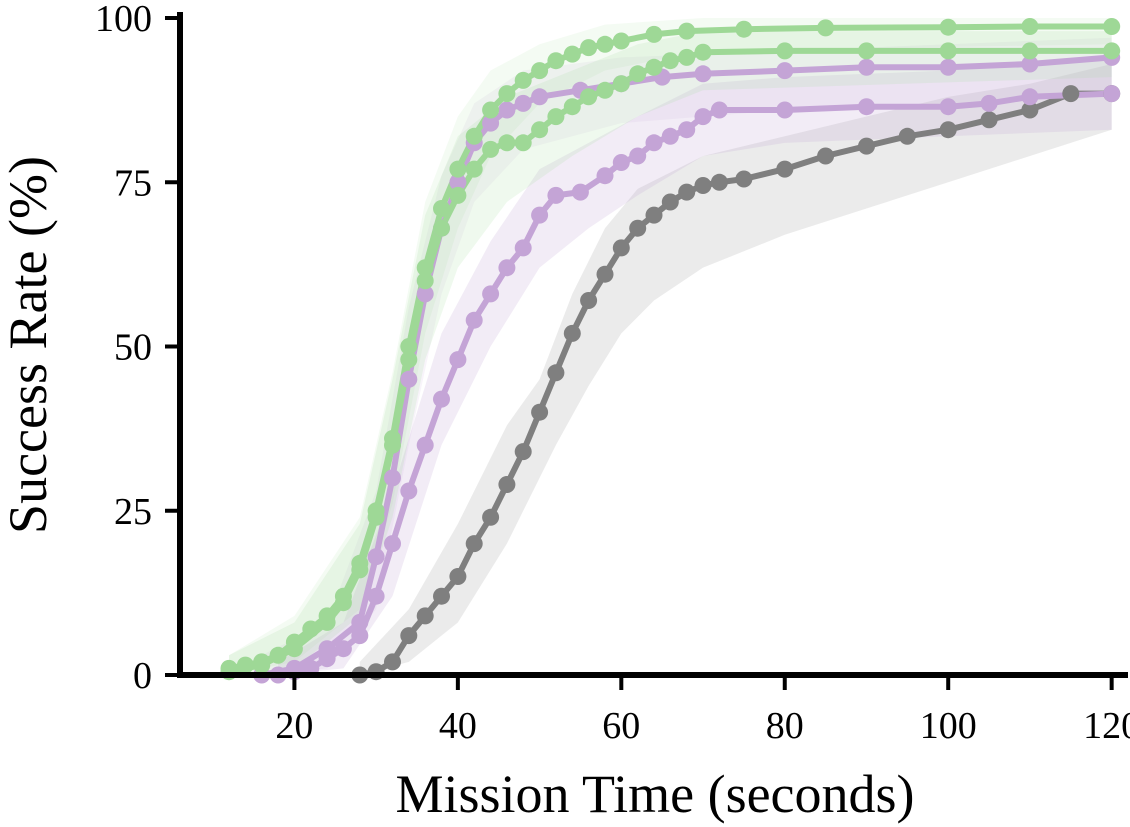  Describe the element at coordinates (133, 348) in the screenshot. I see `y-tick-label-50: 50` at that location.